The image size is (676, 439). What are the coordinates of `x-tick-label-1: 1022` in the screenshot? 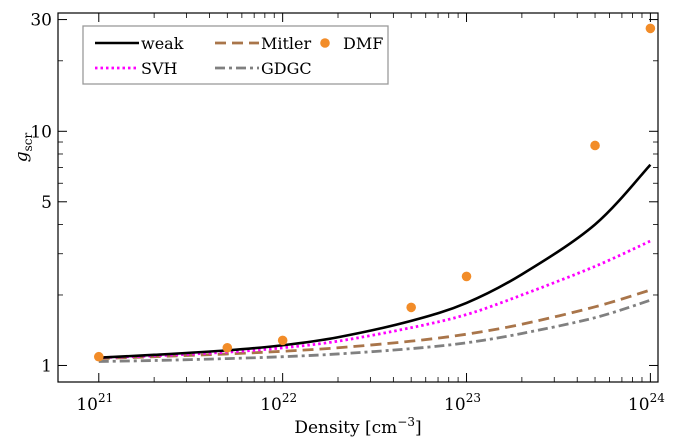 It's located at (278, 403).